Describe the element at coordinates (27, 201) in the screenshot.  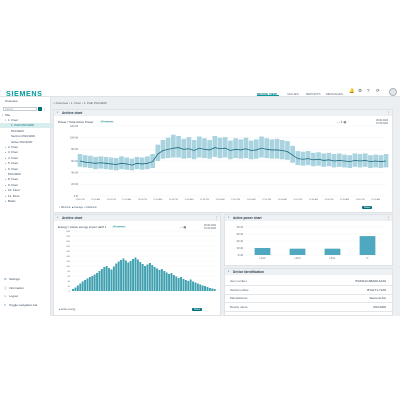
I see `sidebar-item: ▸ Boiler` at that location.